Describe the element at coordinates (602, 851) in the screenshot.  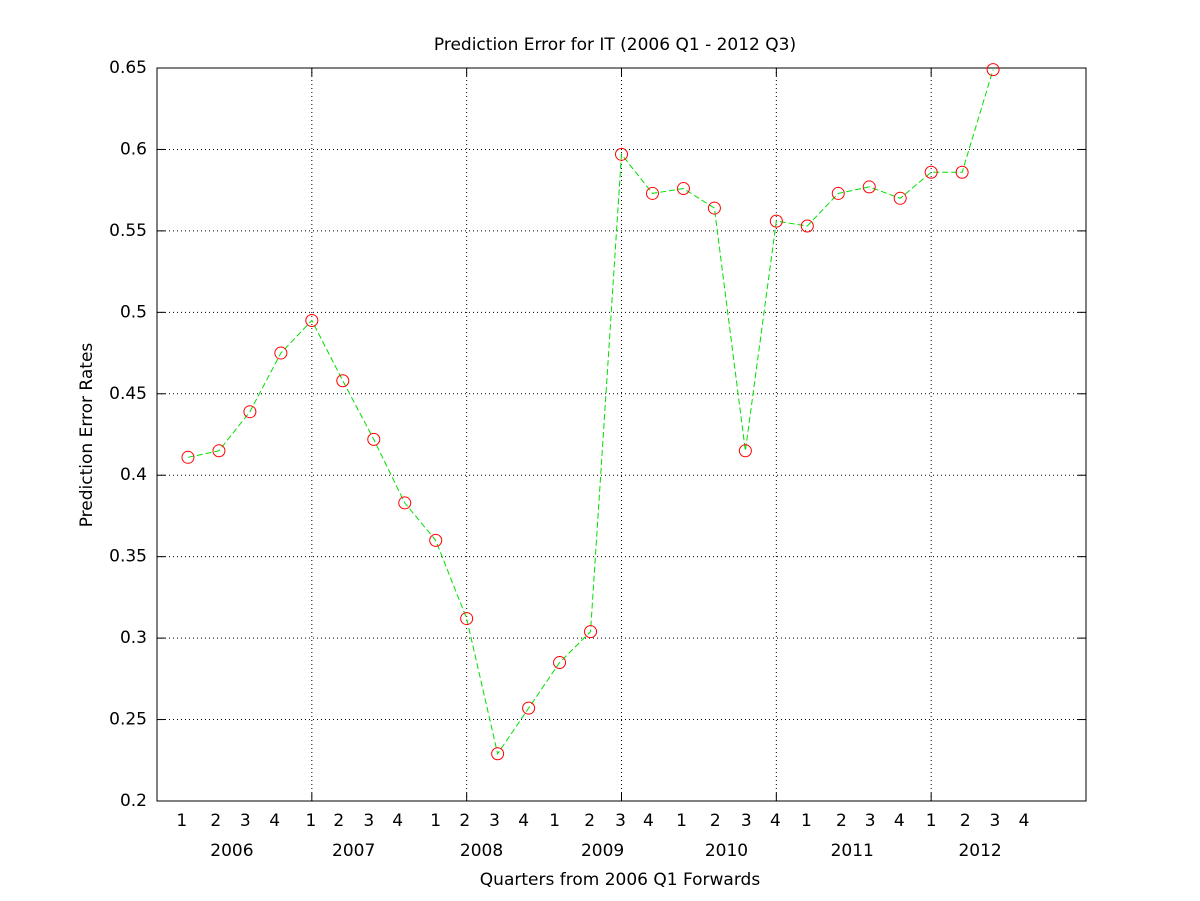
I see `year-label: 2009` at that location.